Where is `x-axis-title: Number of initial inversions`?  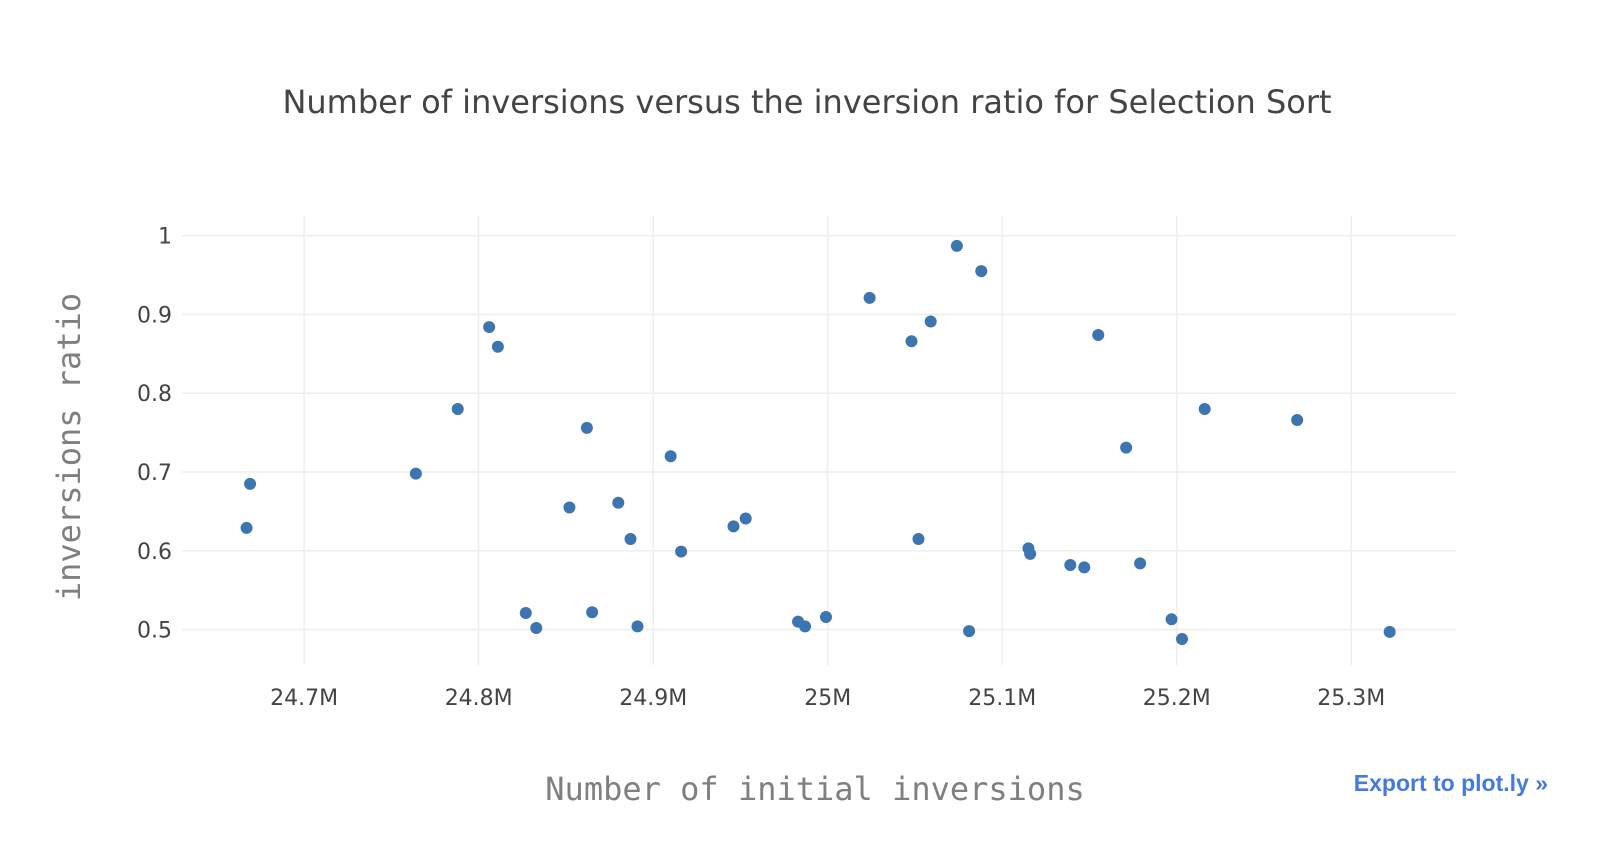
x-axis-title: Number of initial inversions is located at coordinates (814, 789).